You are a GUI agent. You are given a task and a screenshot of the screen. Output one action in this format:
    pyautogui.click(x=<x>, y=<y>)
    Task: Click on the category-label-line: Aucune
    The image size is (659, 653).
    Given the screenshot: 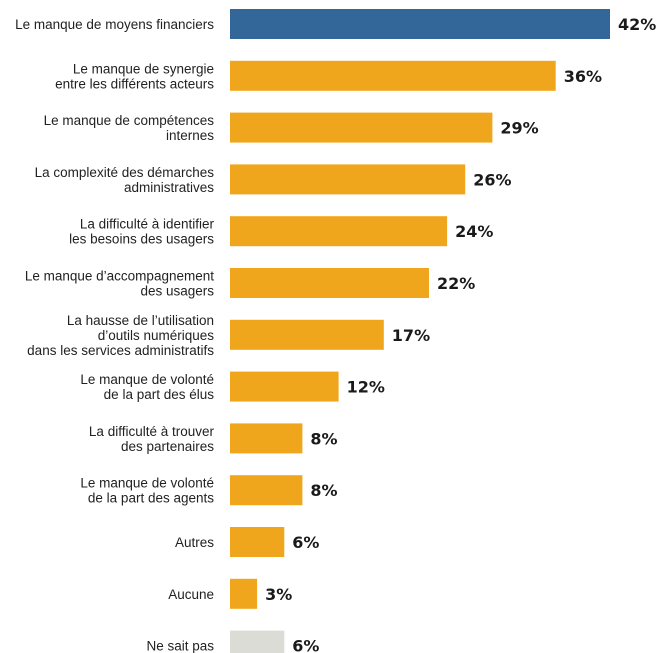 What is the action you would take?
    pyautogui.click(x=191, y=594)
    